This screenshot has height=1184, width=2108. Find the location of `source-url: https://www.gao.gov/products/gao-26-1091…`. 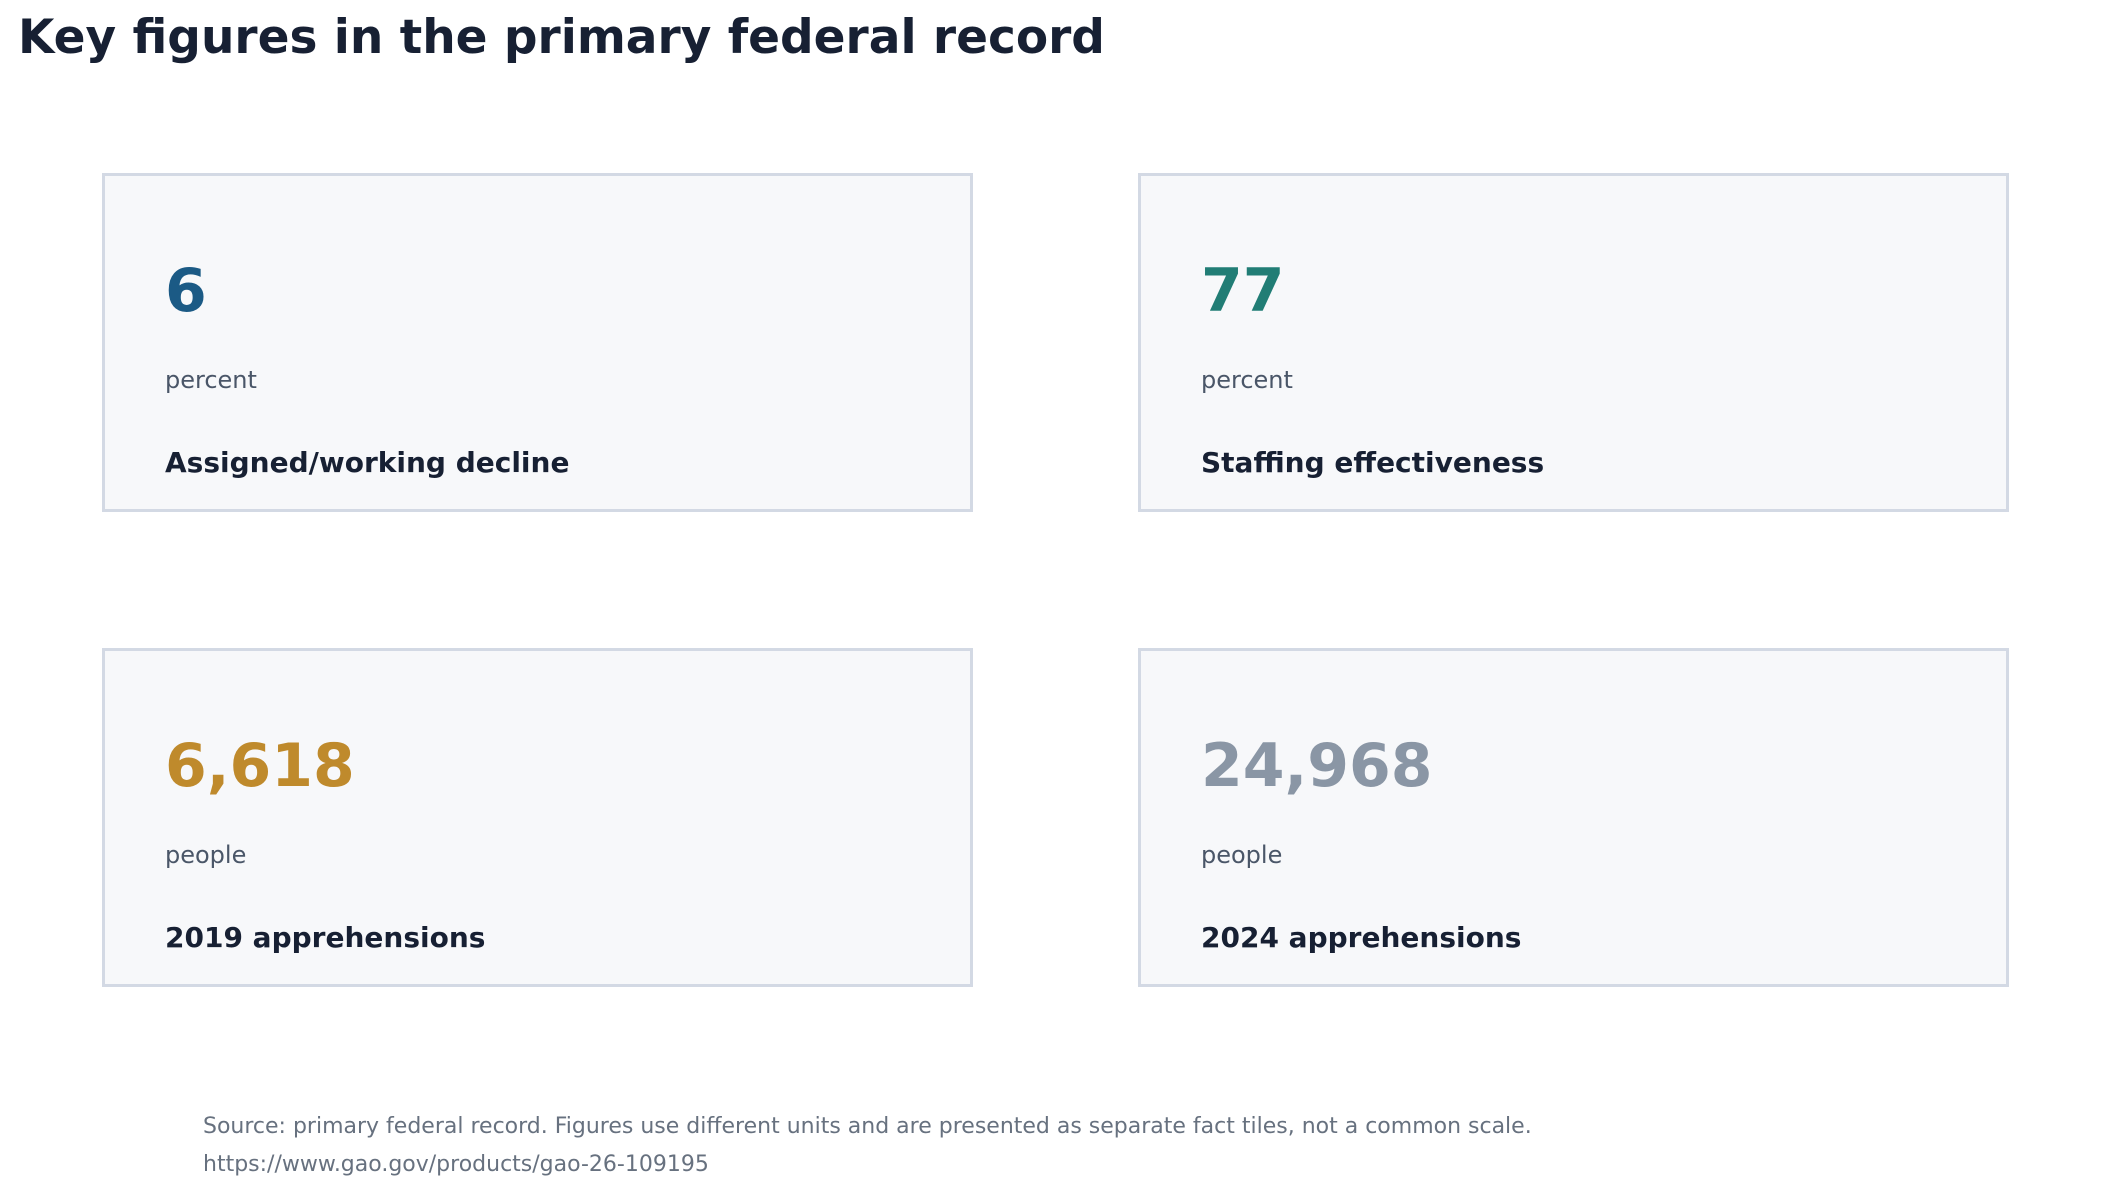

source-url: https://www.gao.gov/products/gao-26-1091… is located at coordinates (456, 1164).